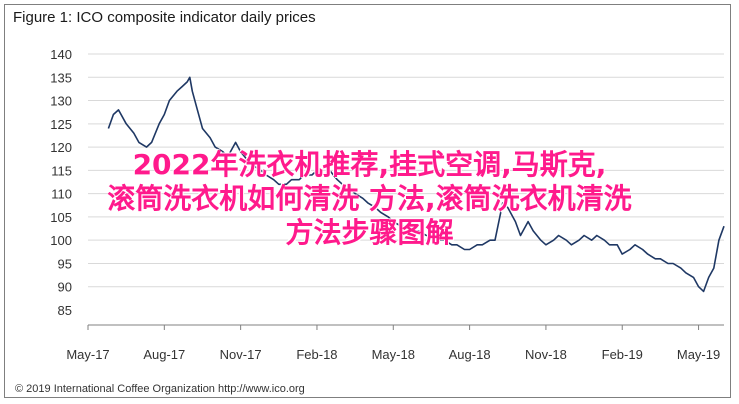  Describe the element at coordinates (65, 310) in the screenshot. I see `y-tick-label: 85` at that location.